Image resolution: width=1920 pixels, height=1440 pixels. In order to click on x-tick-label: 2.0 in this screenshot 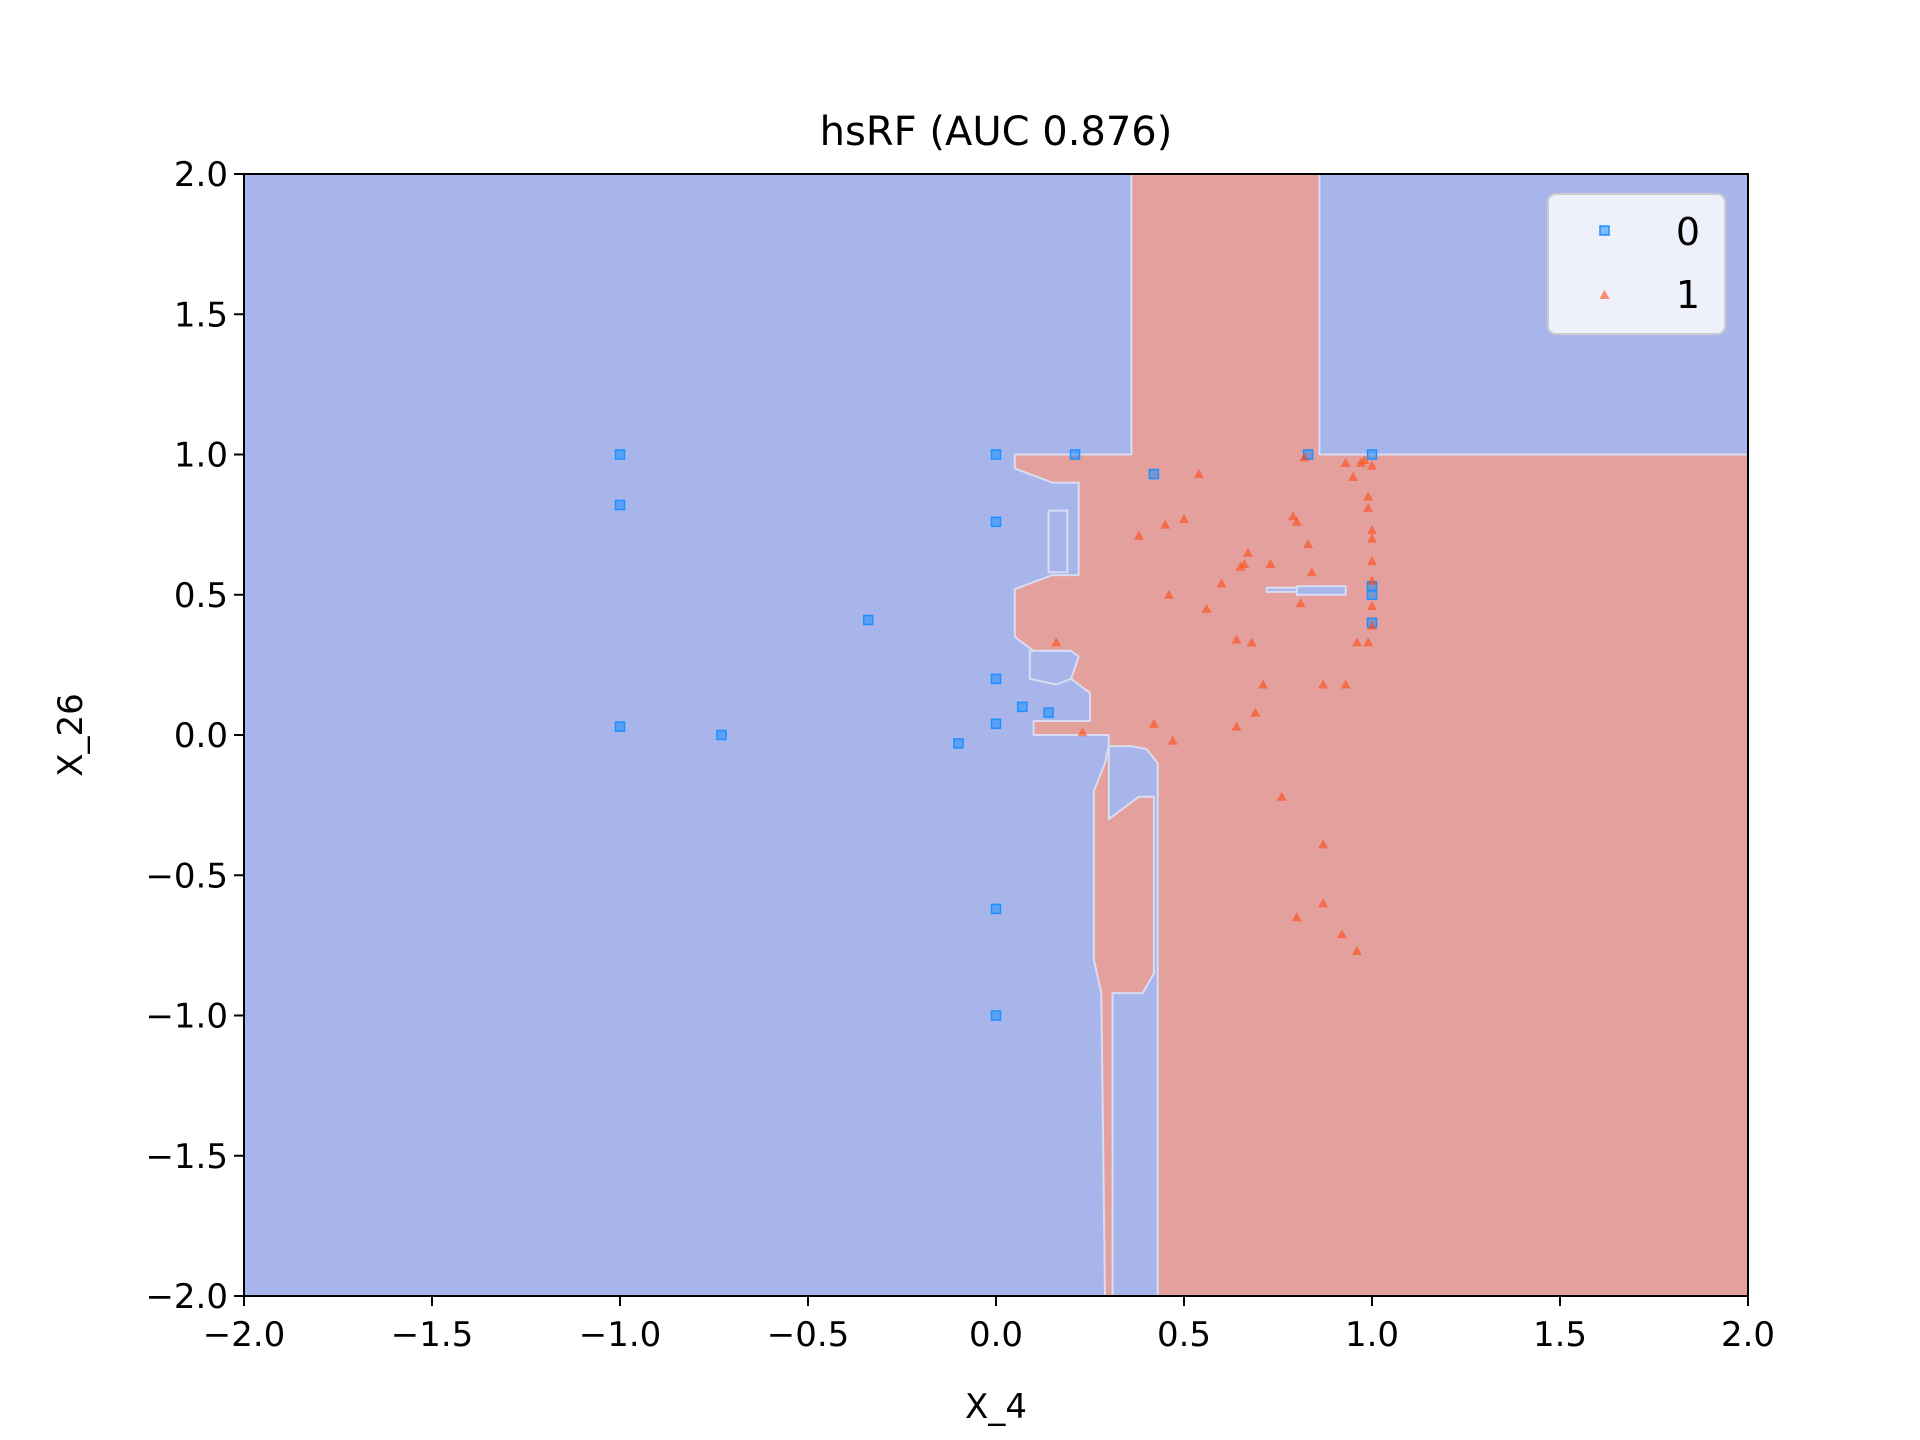, I will do `click(1748, 1335)`.